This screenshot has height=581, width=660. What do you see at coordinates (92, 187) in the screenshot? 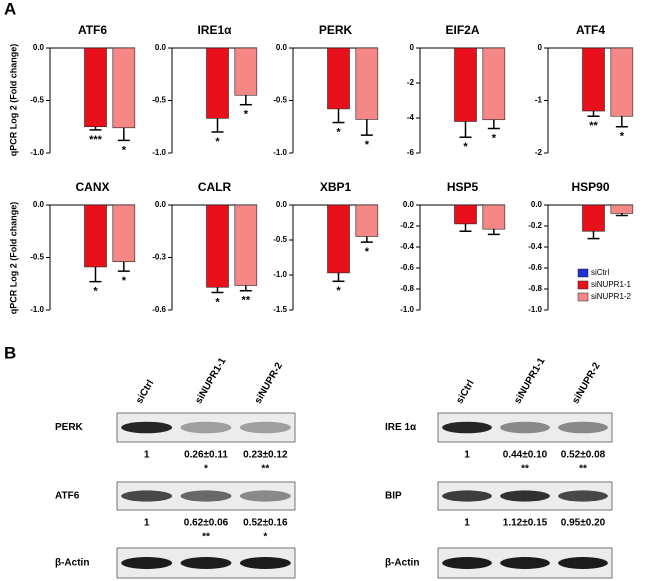
I see `chart-title: CANX` at bounding box center [92, 187].